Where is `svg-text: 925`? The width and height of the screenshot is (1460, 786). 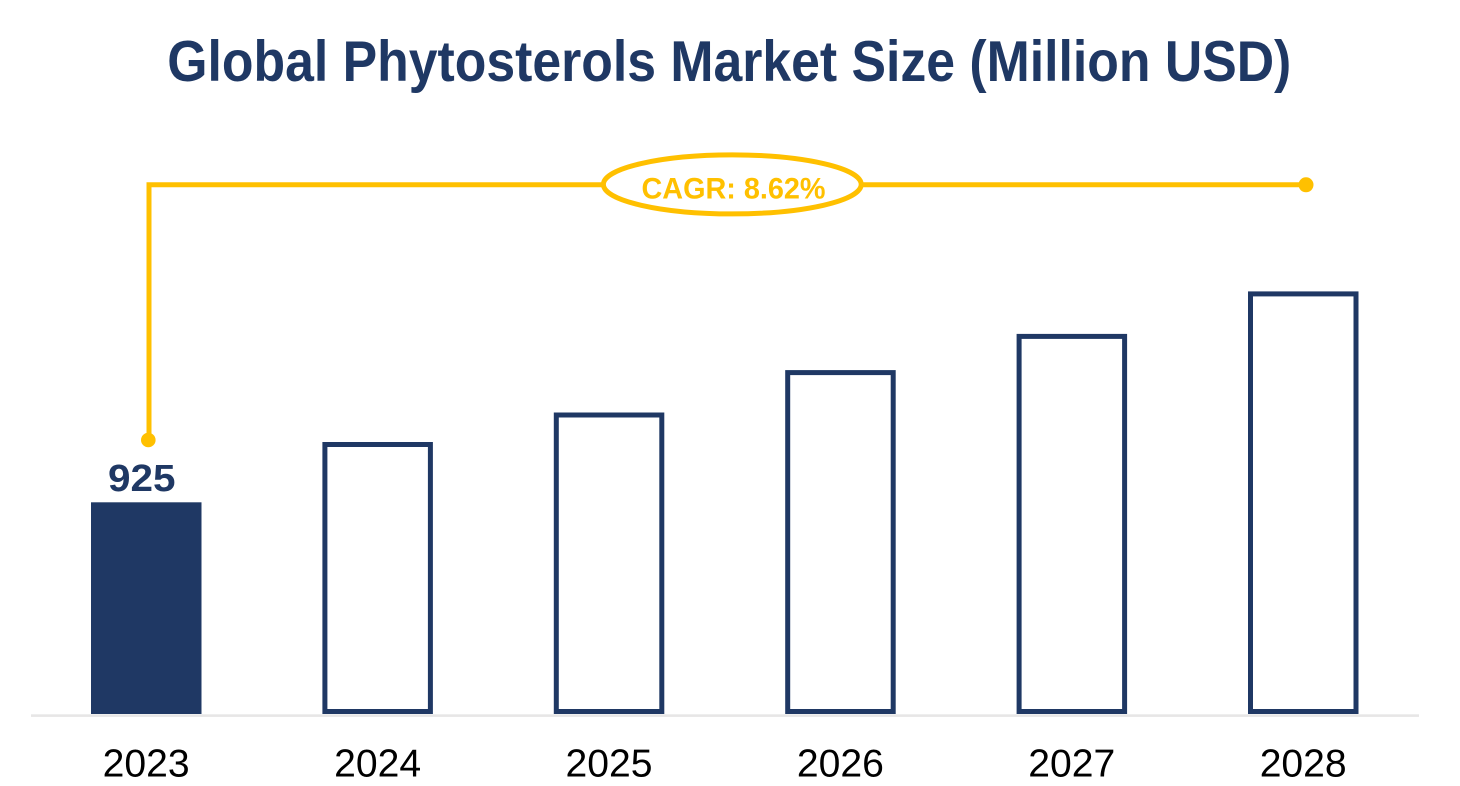
svg-text: 925 is located at coordinates (142, 479).